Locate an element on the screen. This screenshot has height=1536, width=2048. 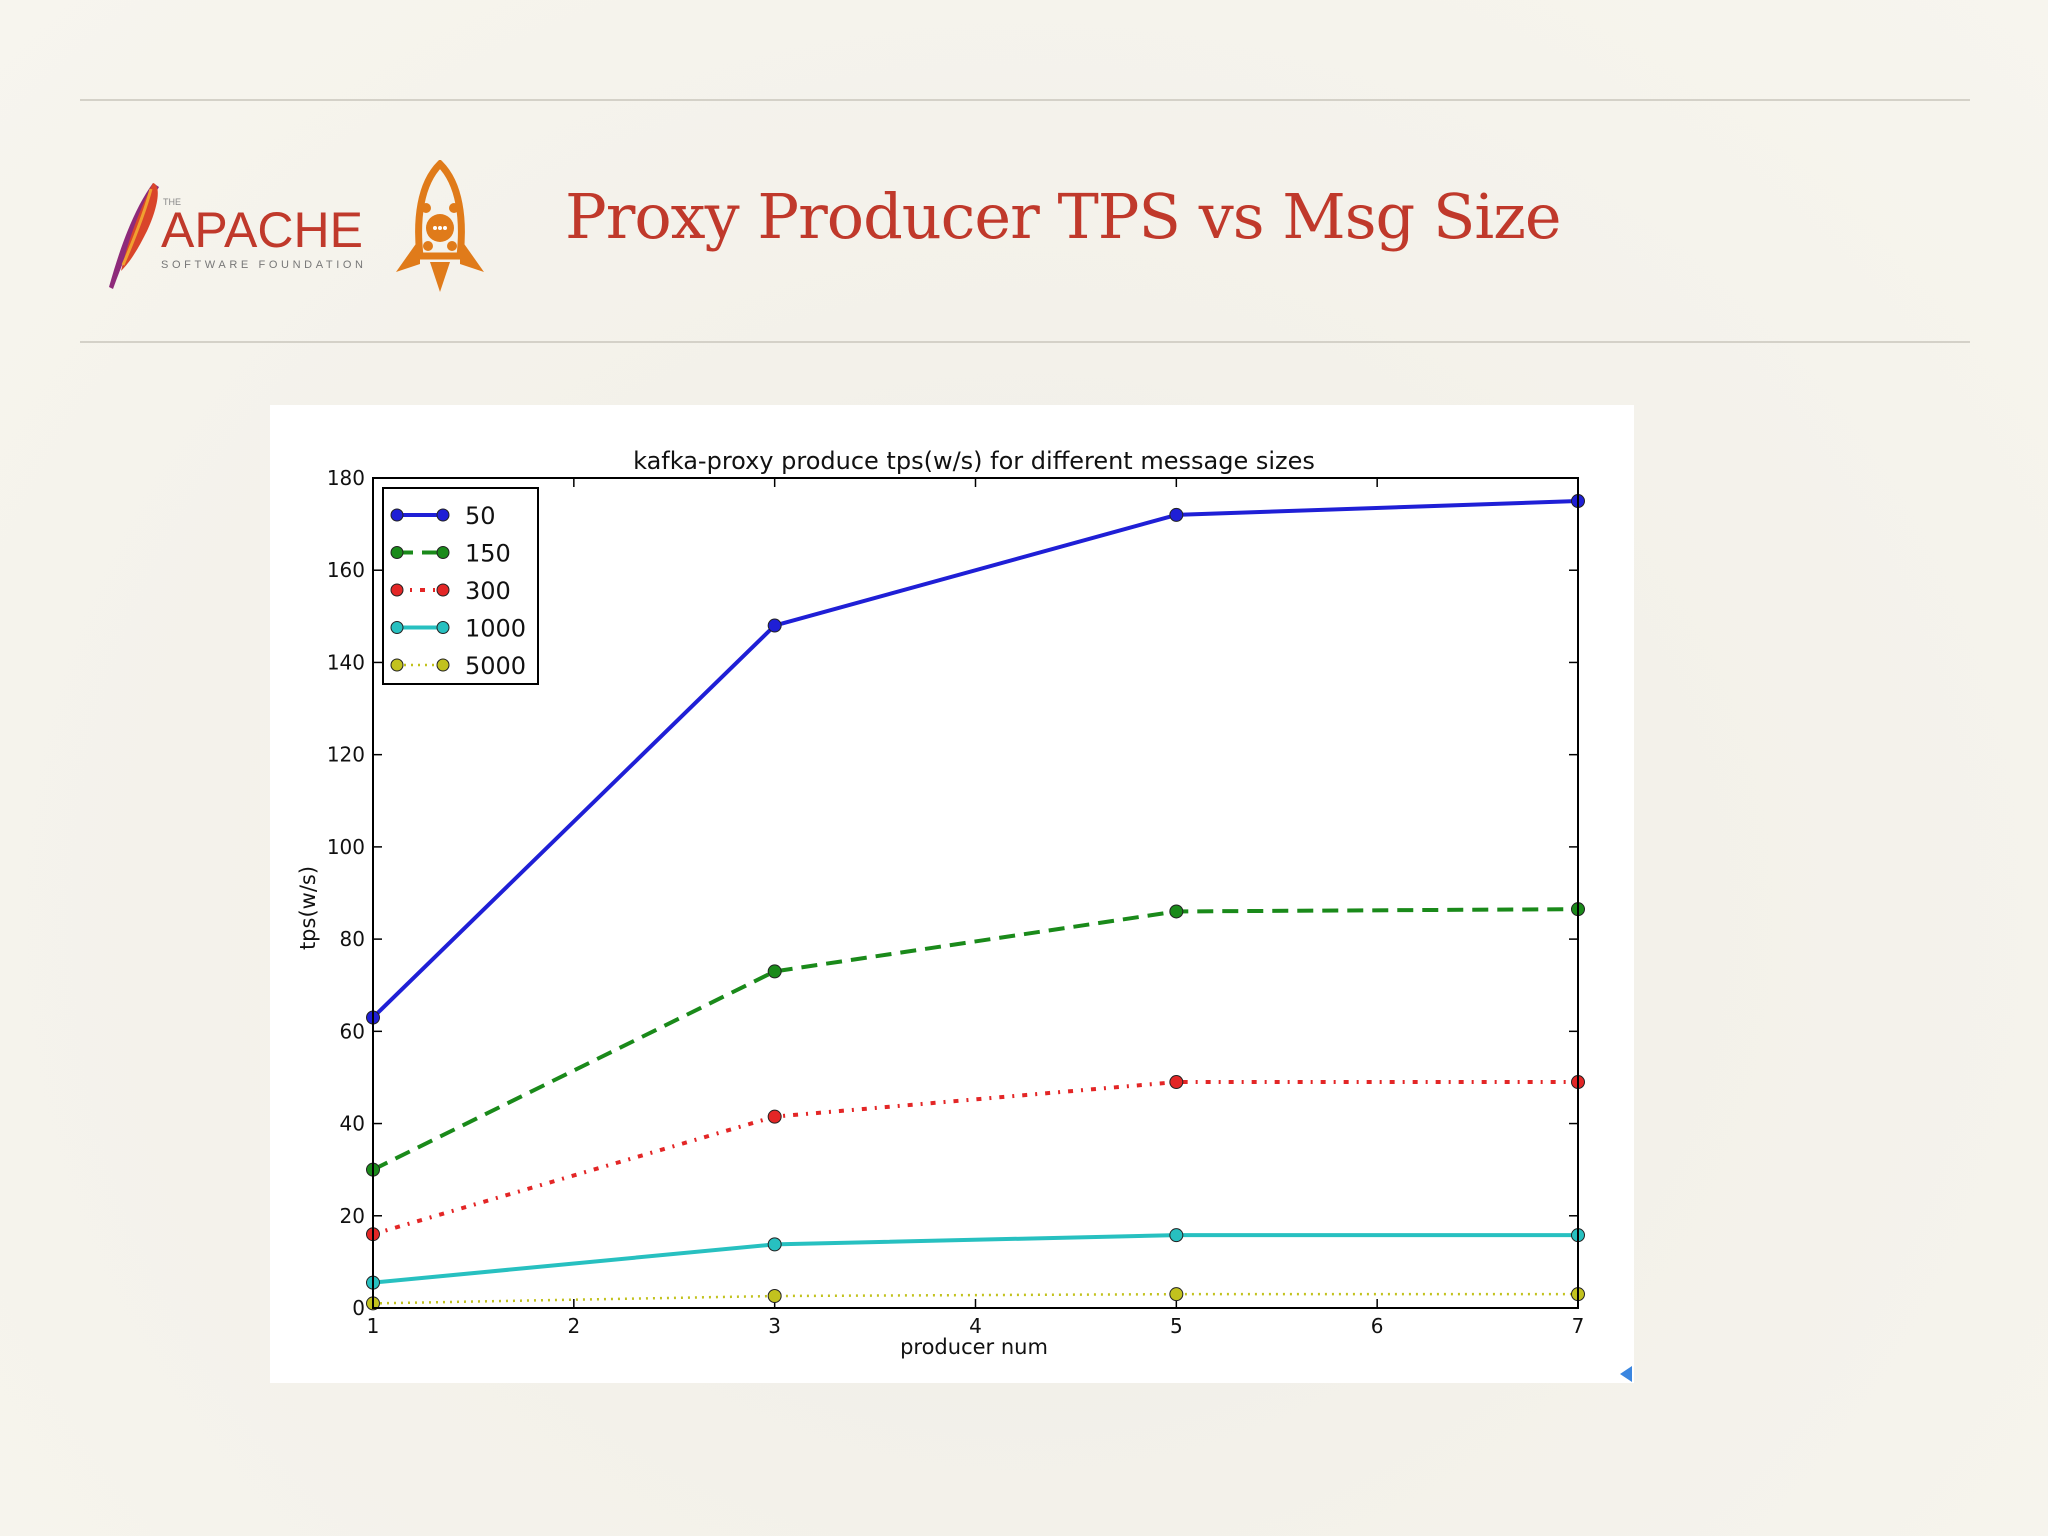
x-tick-label: 6 is located at coordinates (1377, 1326).